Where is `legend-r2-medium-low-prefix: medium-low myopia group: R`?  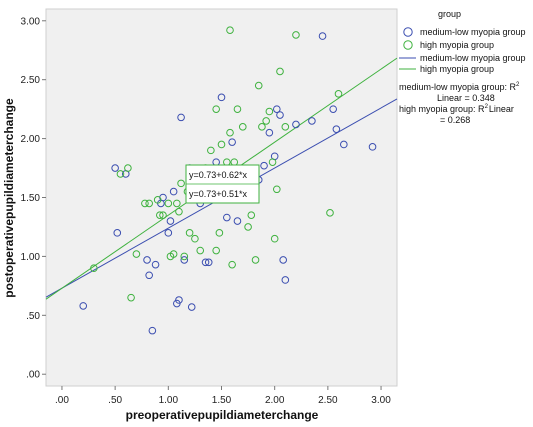
legend-r2-medium-low-prefix: medium-low myopia group: R is located at coordinates (458, 87).